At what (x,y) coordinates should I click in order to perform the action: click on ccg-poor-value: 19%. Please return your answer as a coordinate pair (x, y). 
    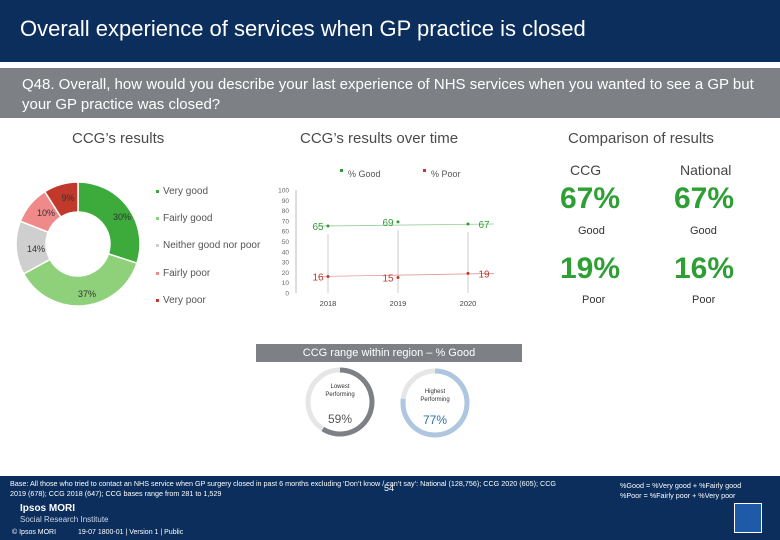
    Looking at the image, I should click on (590, 268).